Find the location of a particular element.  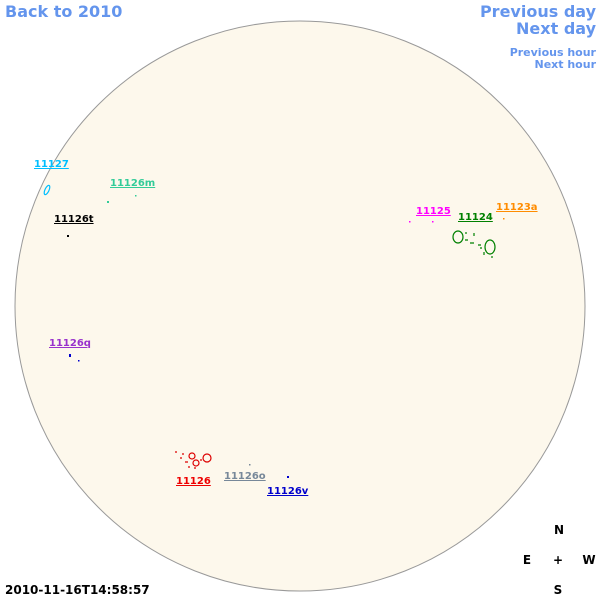

region-label: 11126t is located at coordinates (74, 219).